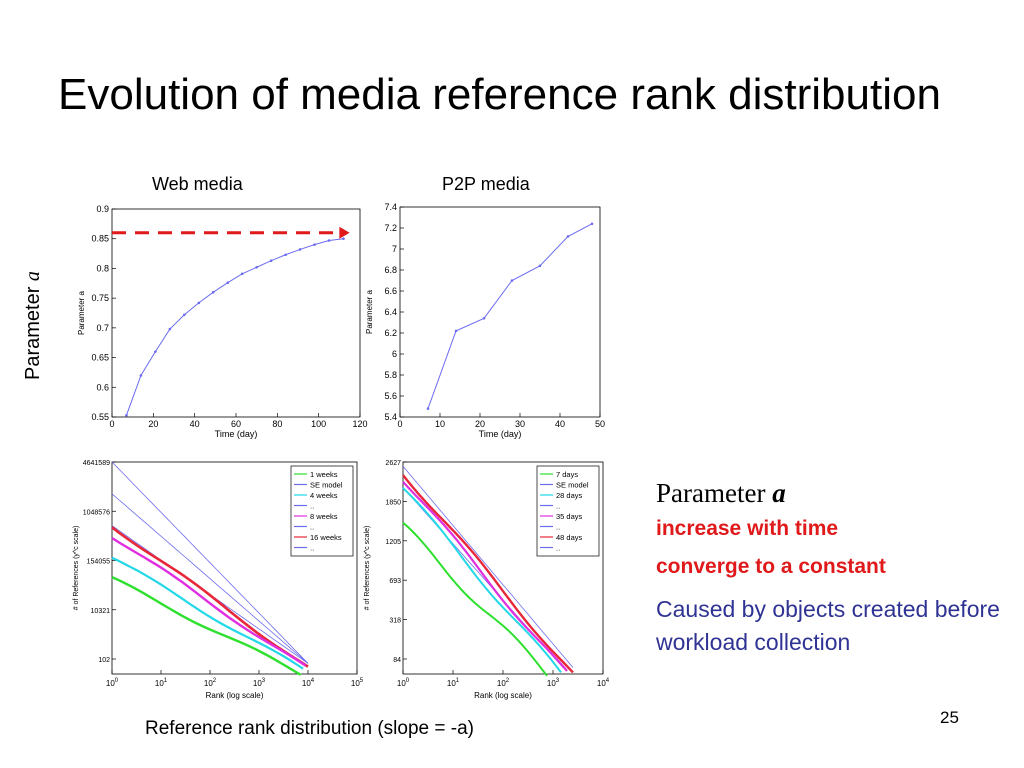 The width and height of the screenshot is (1024, 768). What do you see at coordinates (771, 566) in the screenshot?
I see `note-converge: converge to a constant` at bounding box center [771, 566].